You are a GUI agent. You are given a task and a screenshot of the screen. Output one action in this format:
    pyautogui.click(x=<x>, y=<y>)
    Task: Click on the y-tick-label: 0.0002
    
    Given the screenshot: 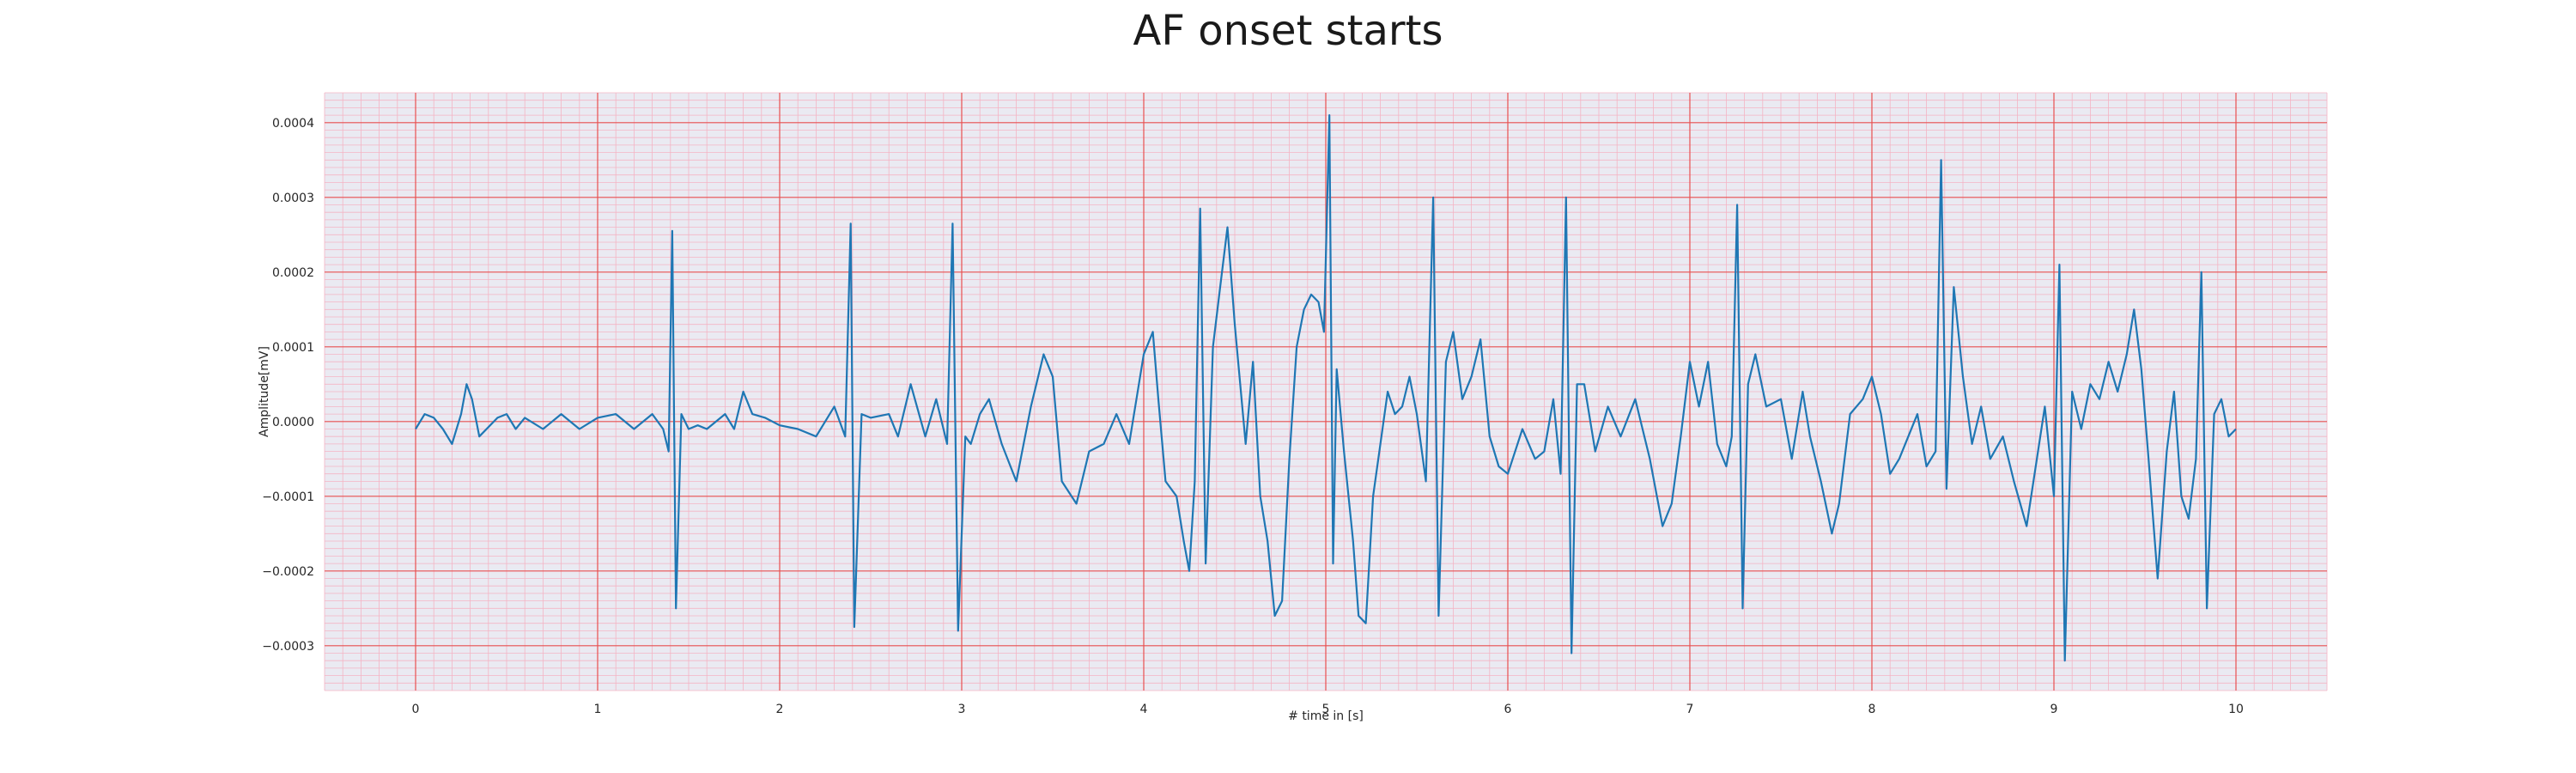 What is the action you would take?
    pyautogui.click(x=293, y=273)
    